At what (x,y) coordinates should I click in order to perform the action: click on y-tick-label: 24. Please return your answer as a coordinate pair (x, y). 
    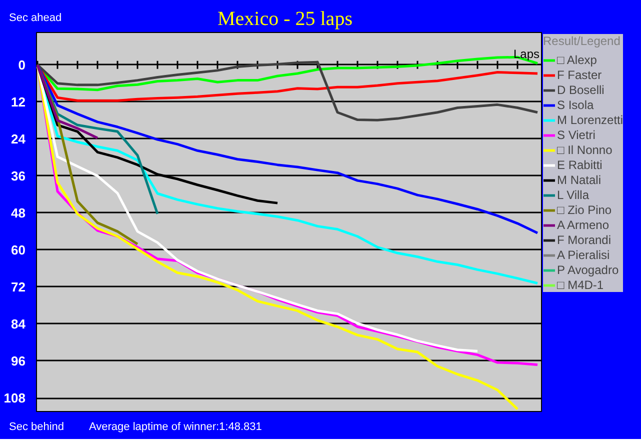
    Looking at the image, I should click on (18, 138).